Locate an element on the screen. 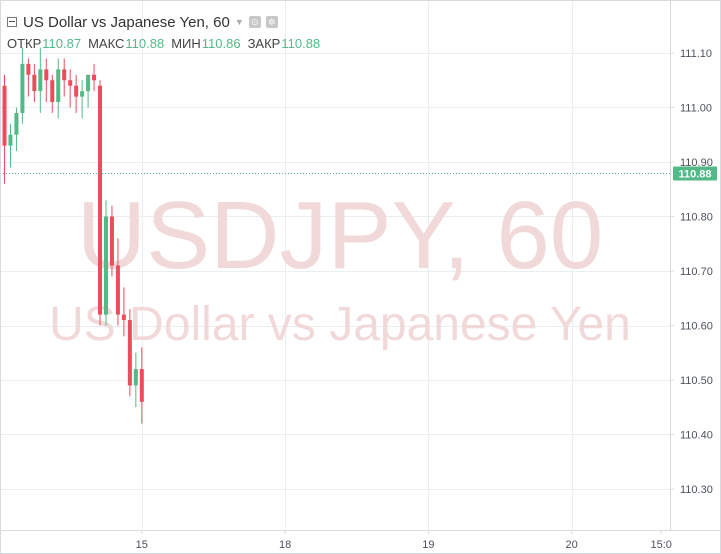 The height and width of the screenshot is (554, 721). gear-icon: ✲ is located at coordinates (271, 22).